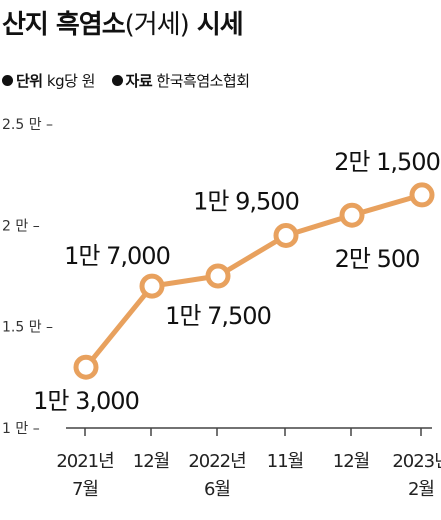 This screenshot has height=520, width=441. What do you see at coordinates (21, 429) in the screenshot?
I see `y-tick-label: 1 만 –` at bounding box center [21, 429].